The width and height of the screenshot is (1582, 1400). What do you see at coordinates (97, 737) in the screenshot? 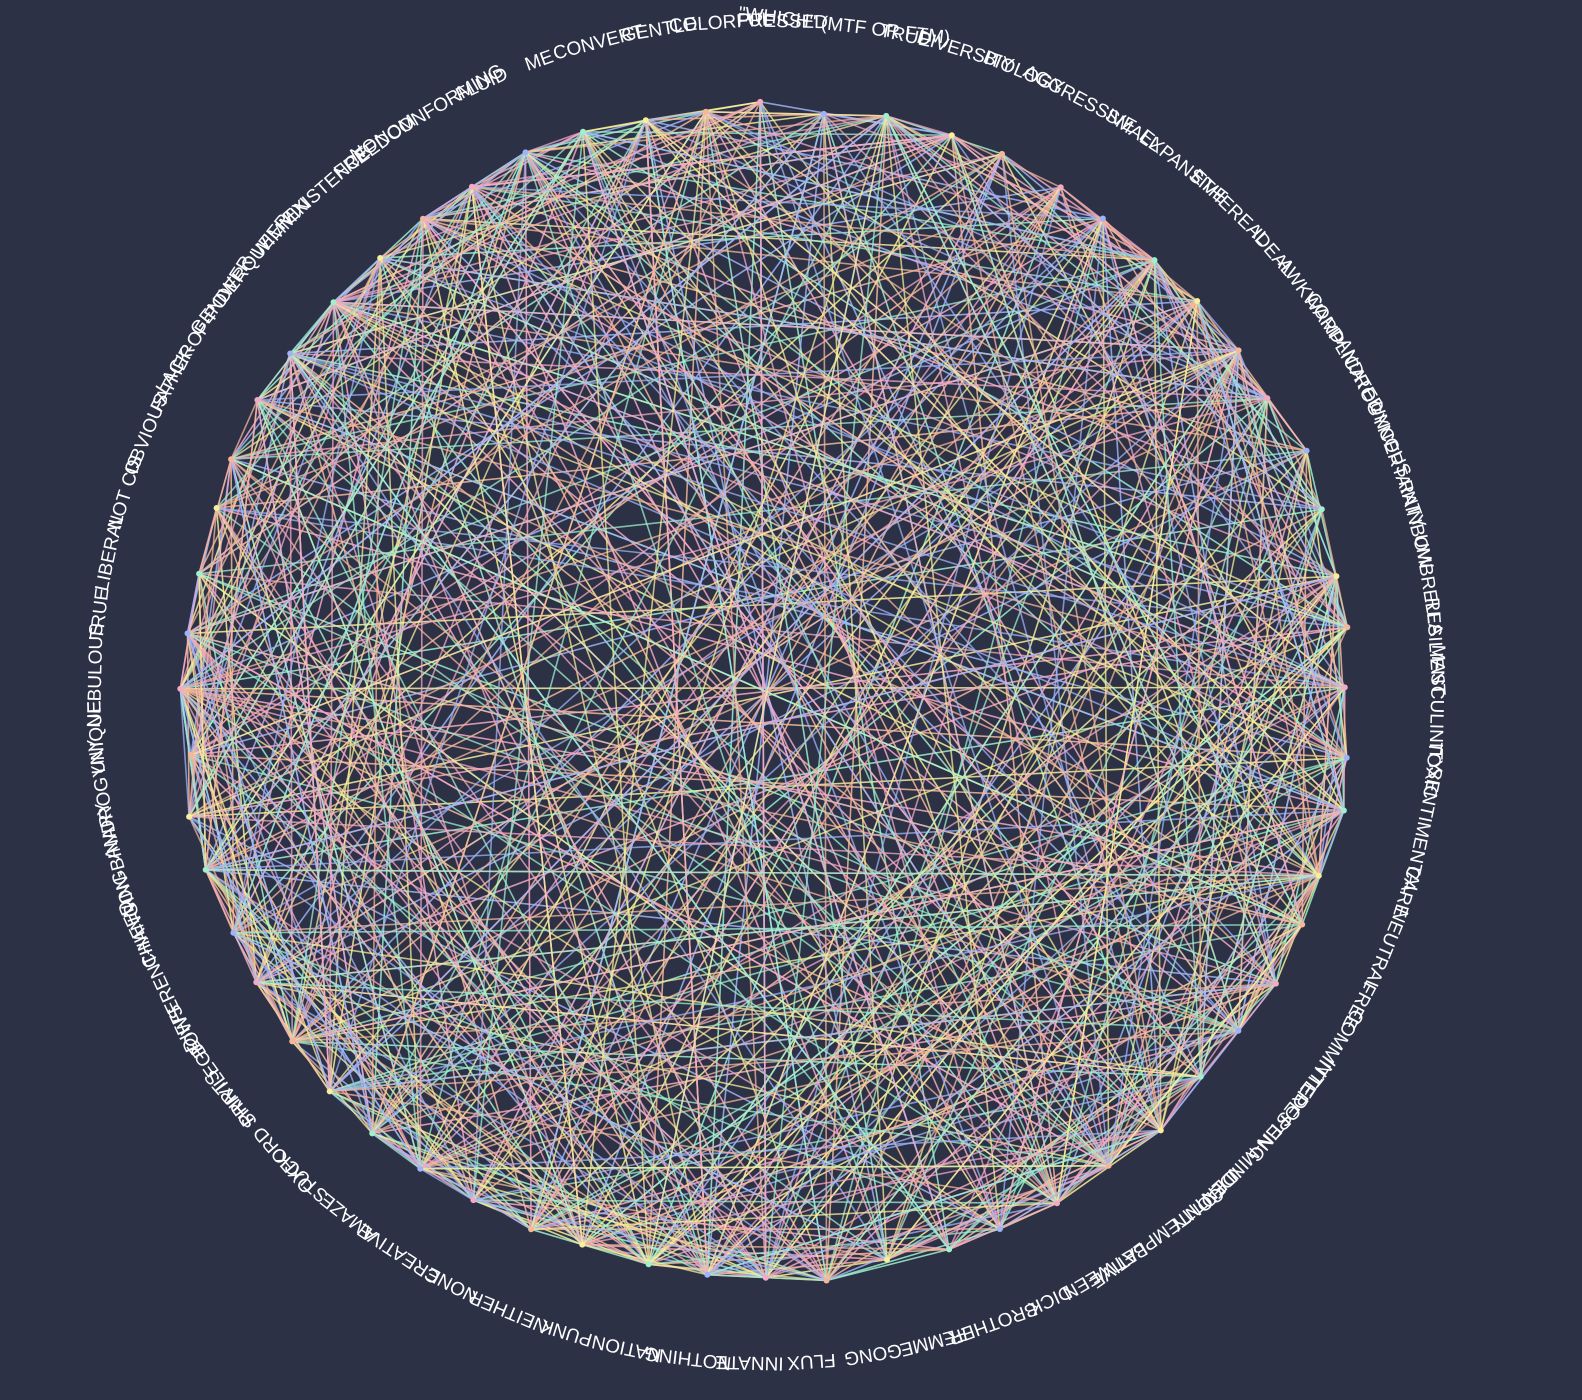
I see `word-label: UNIQUE` at bounding box center [97, 737].